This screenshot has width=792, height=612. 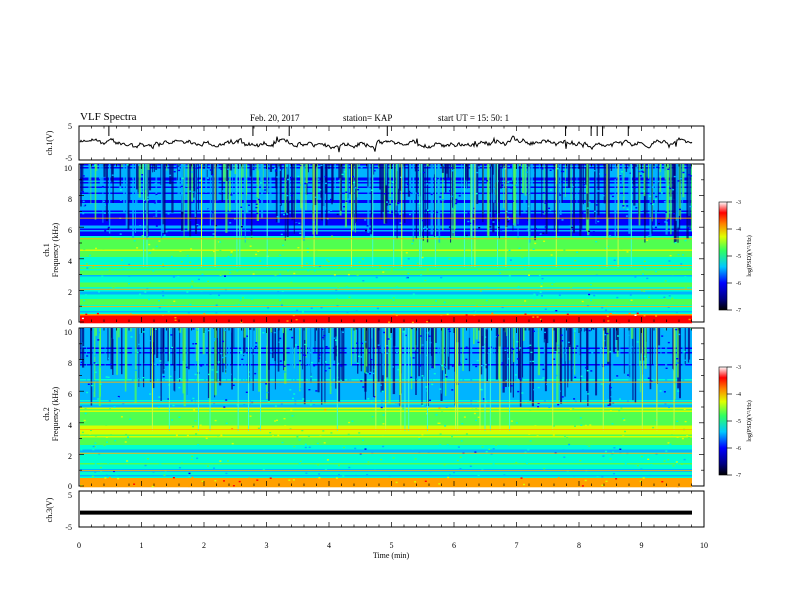 What do you see at coordinates (368, 118) in the screenshot?
I see `station-name: station= KAP` at bounding box center [368, 118].